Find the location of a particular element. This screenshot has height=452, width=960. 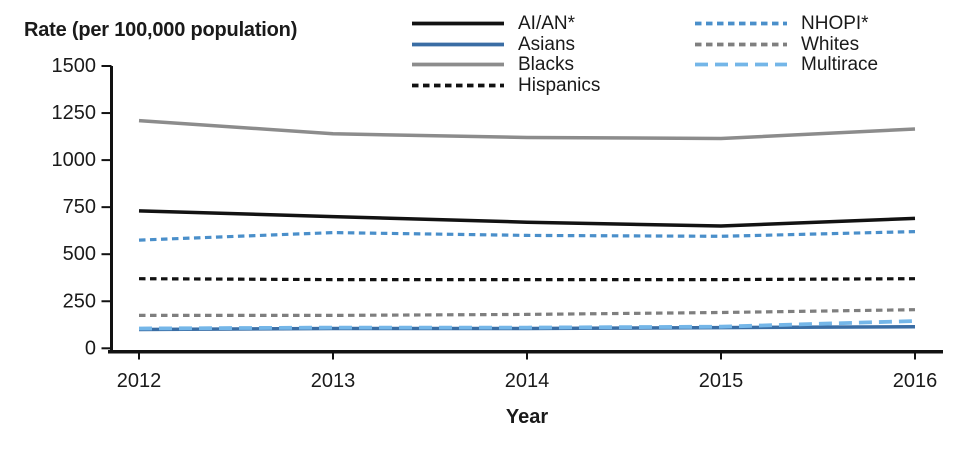

legend-label: Whites is located at coordinates (830, 44).